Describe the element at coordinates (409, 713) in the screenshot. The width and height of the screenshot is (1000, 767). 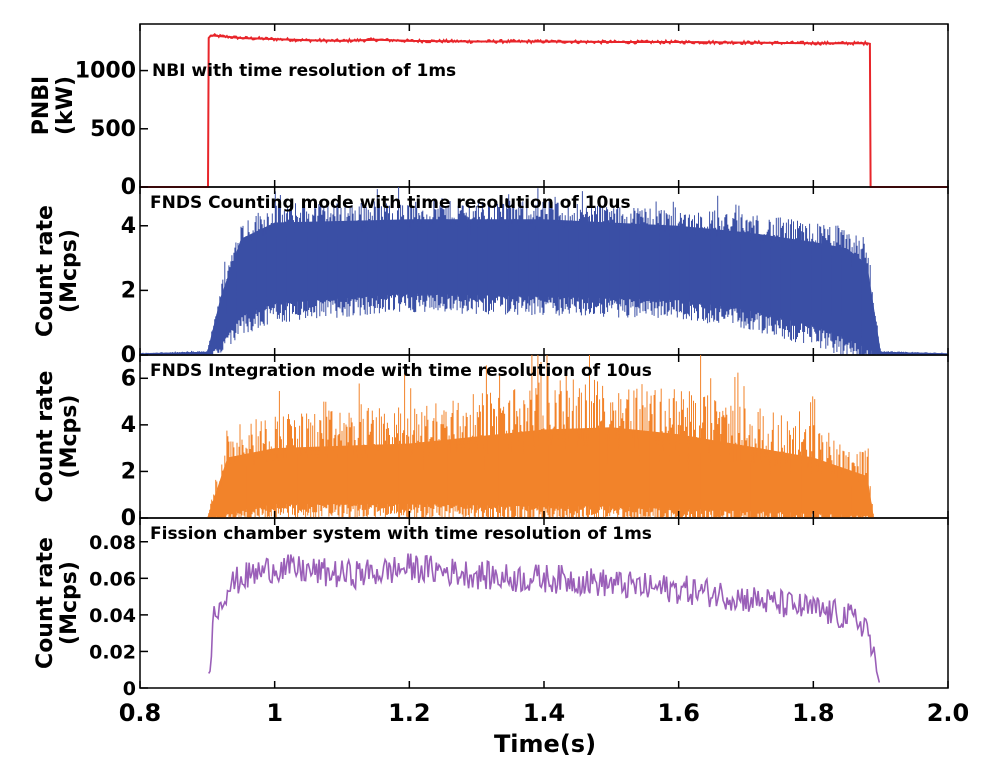
I see `x-tick-label: 1.2` at that location.